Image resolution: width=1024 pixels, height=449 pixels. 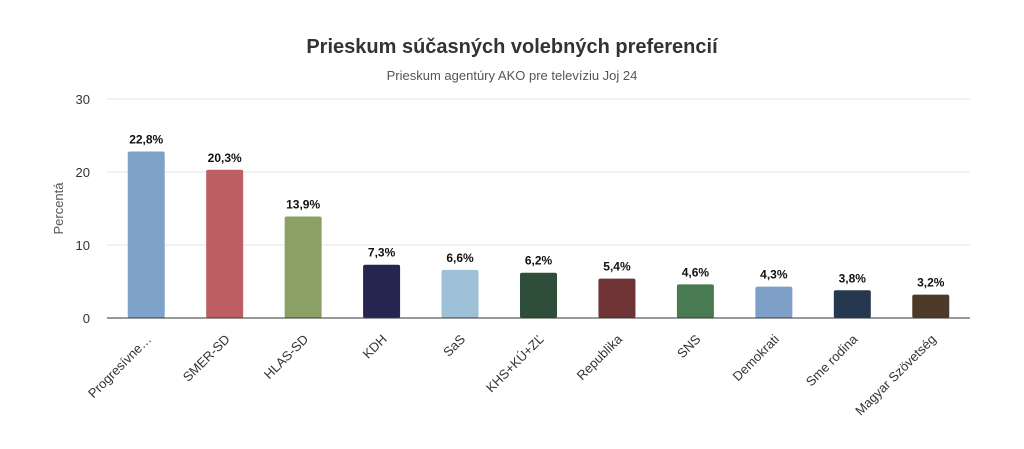 I want to click on data-label: 3,8%, so click(x=853, y=278).